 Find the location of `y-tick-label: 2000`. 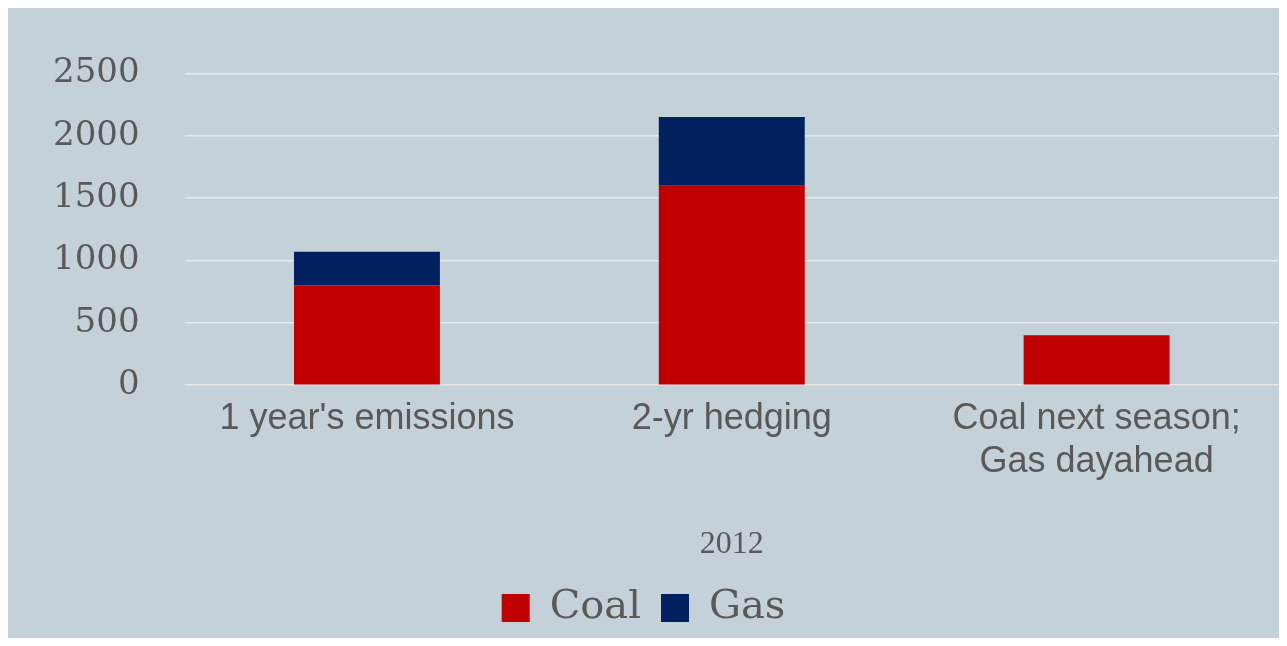

y-tick-label: 2000 is located at coordinates (96, 132).